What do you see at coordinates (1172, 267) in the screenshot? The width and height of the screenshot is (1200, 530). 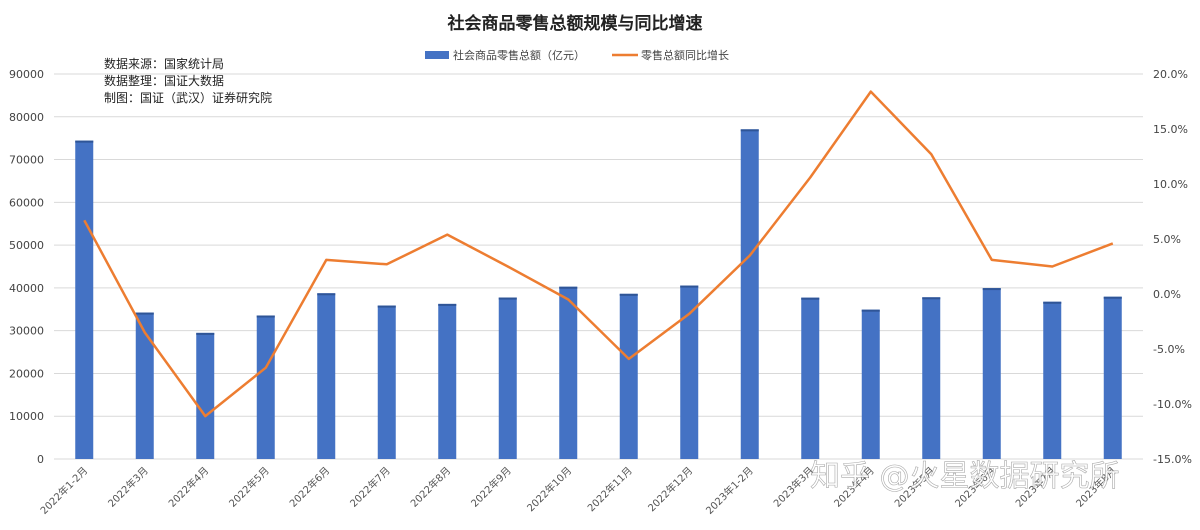 I see `right-axis: -15.0% -10.0% -5.0% 0.0% 5.0% 10.0% 15.0% 20.0%` at bounding box center [1172, 267].